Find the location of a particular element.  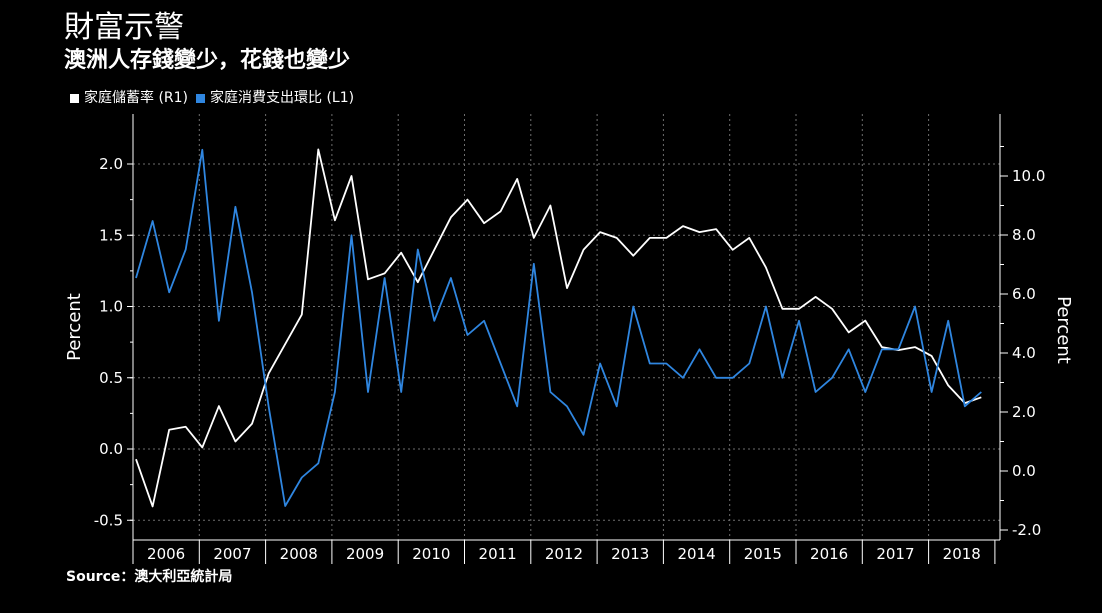

legend-item-consumption: 家庭消費支出環比 (L1) is located at coordinates (275, 98).